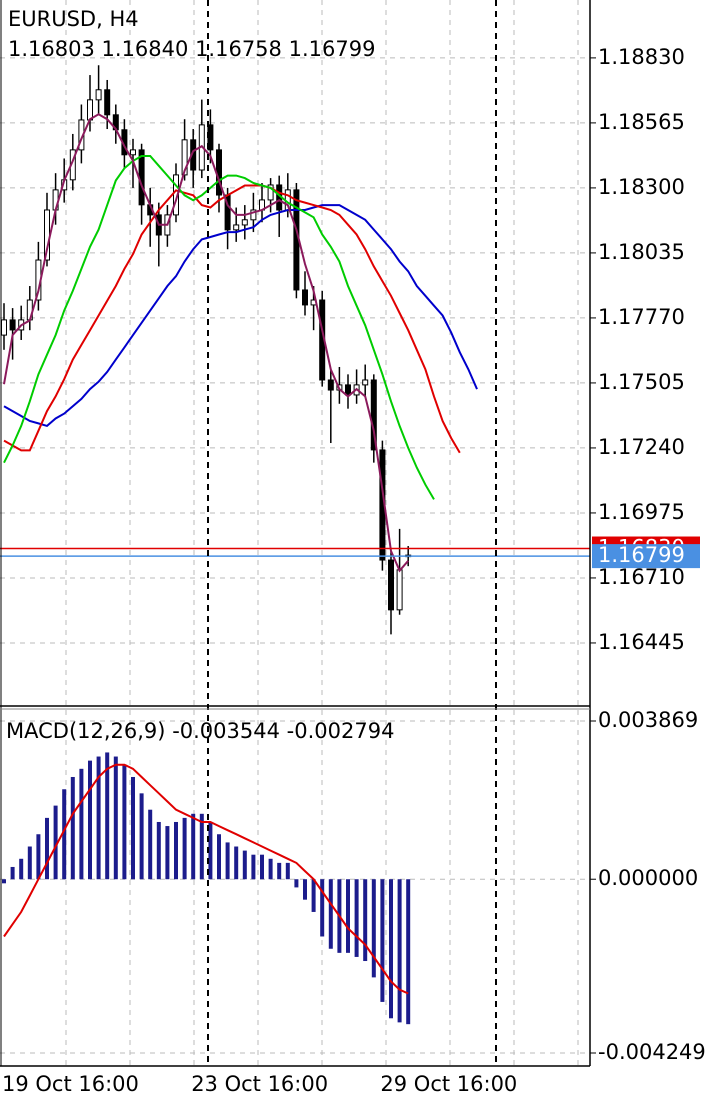  I want to click on y-tick-label: 1.16710, so click(641, 577).